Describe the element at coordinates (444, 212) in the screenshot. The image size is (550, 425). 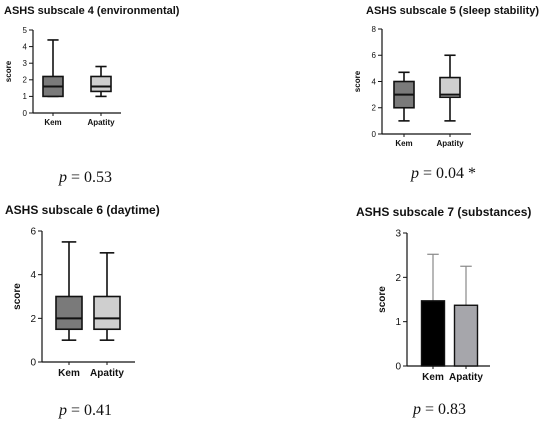
I see `chart-title-subscale-7: ASHS subscale 7 (substances)` at that location.